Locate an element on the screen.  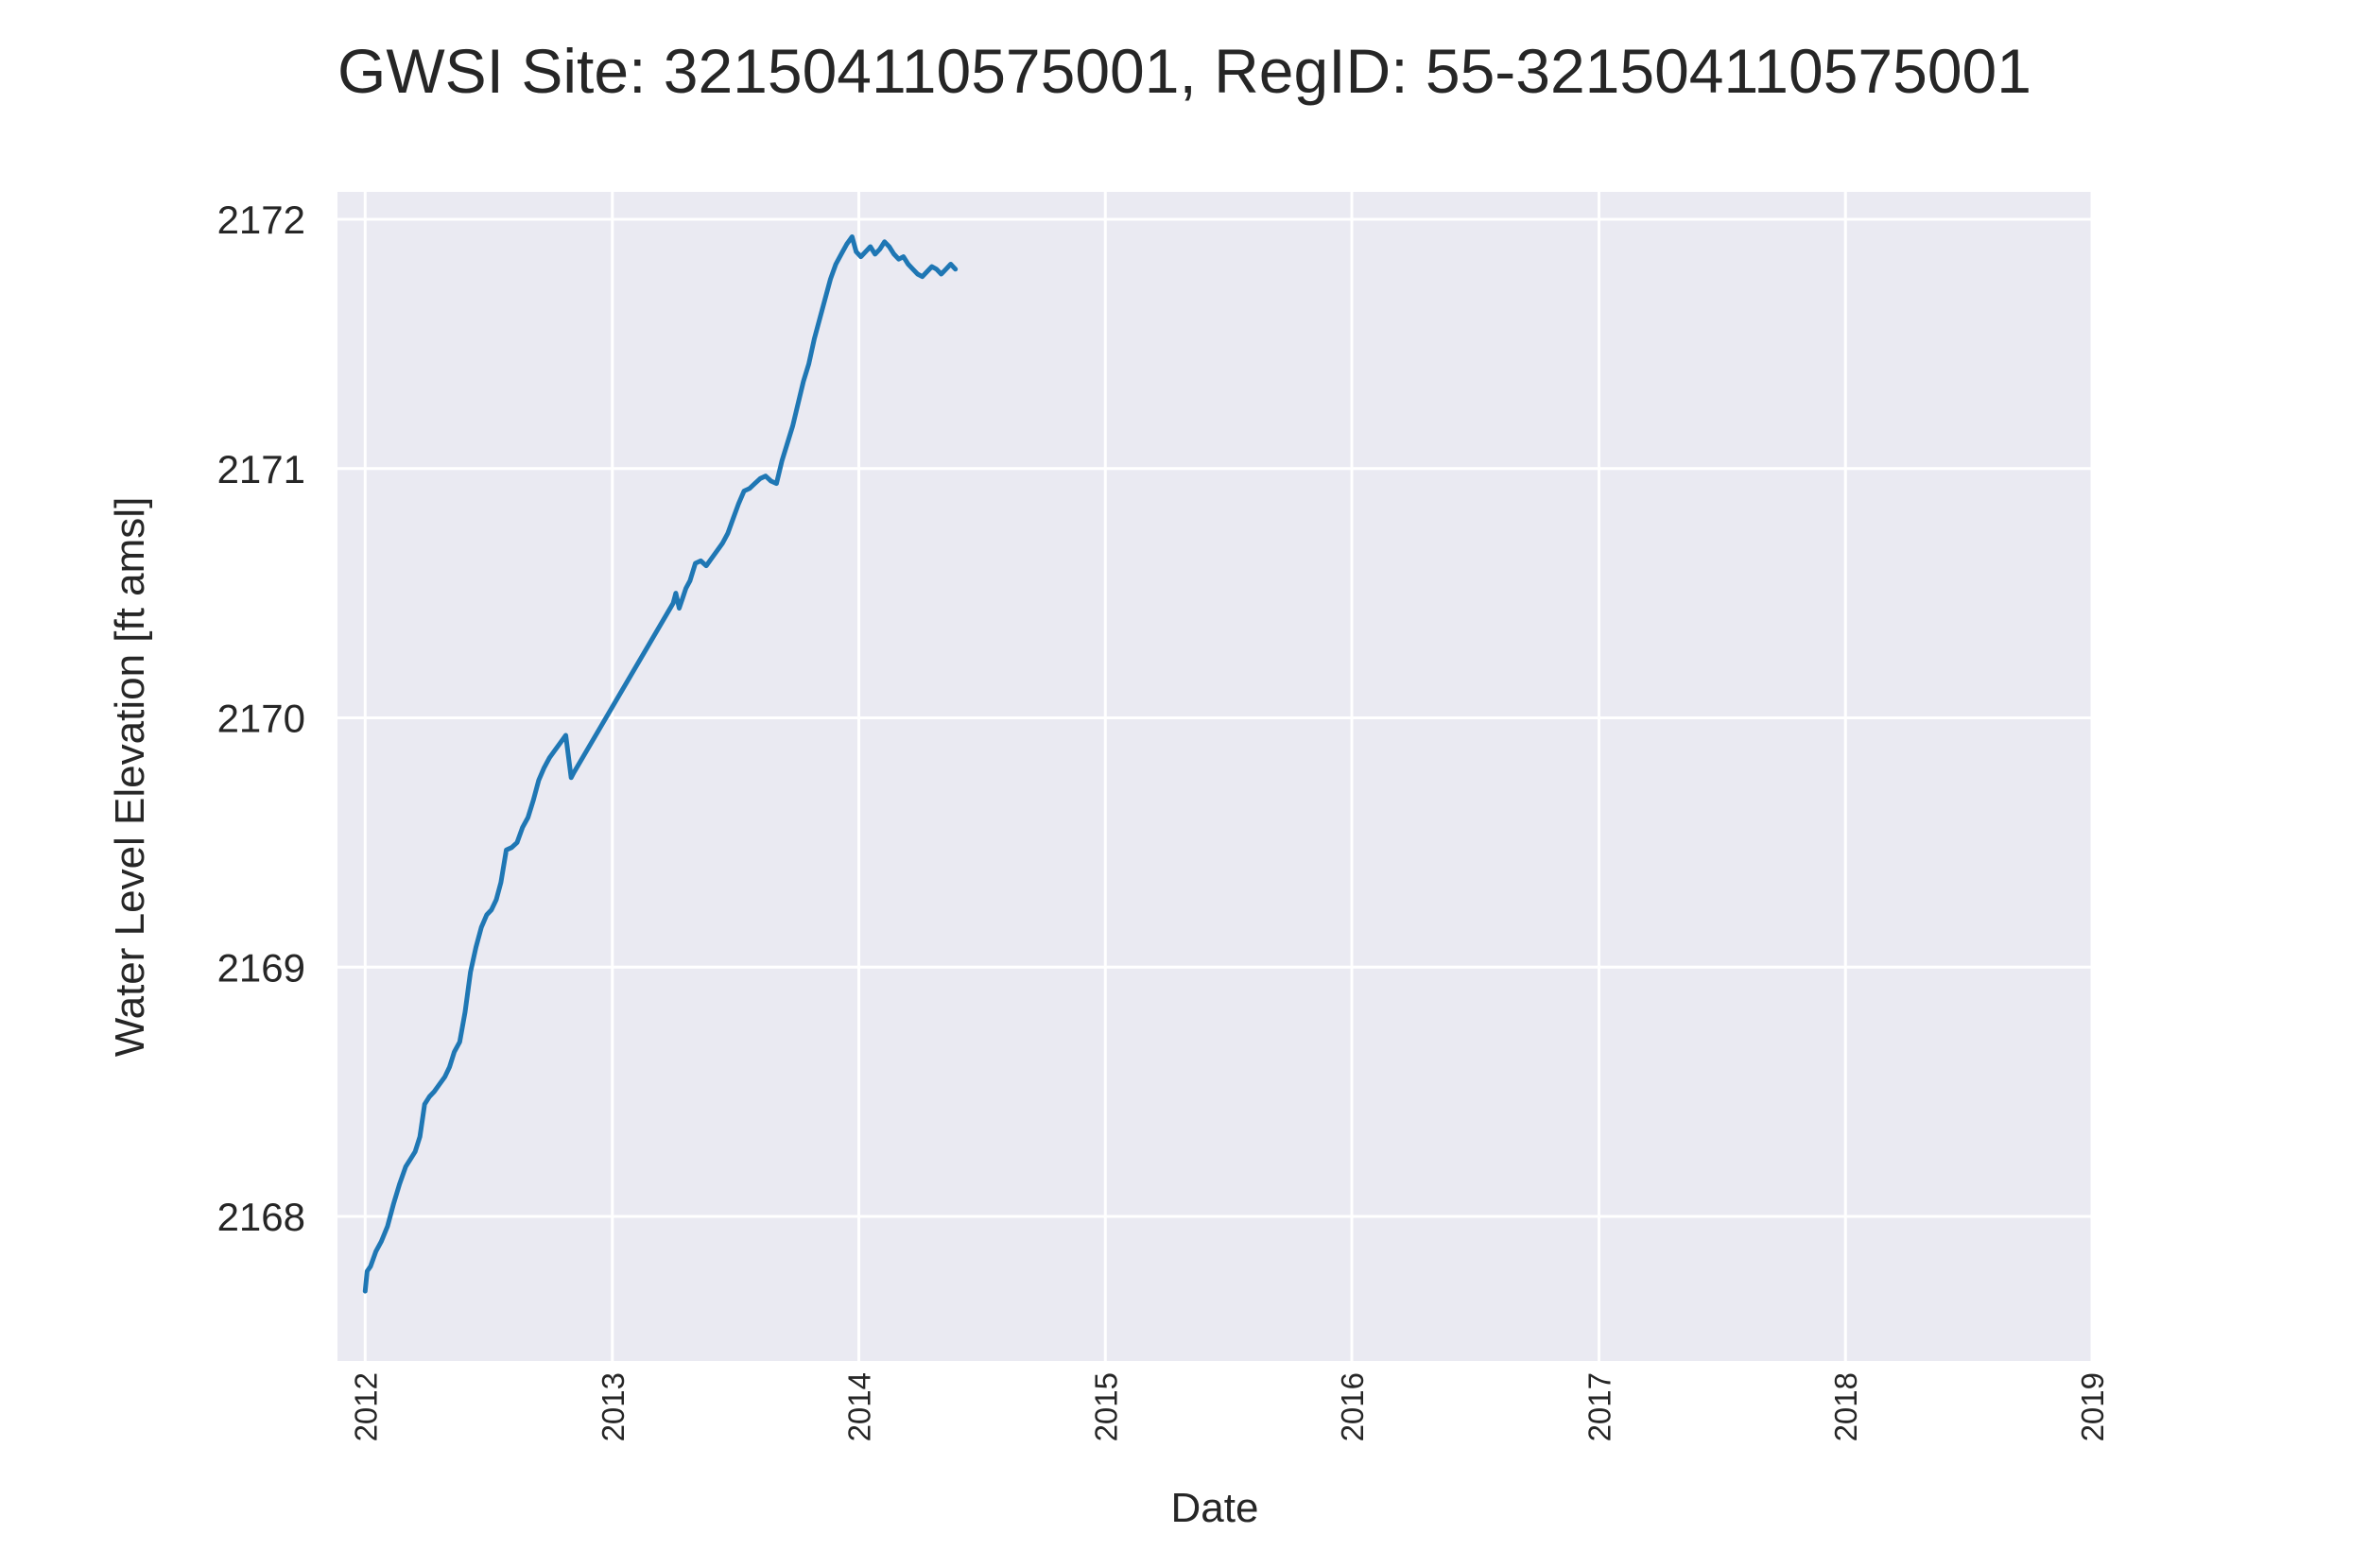
y-tick-label: 2171 is located at coordinates (261, 469).